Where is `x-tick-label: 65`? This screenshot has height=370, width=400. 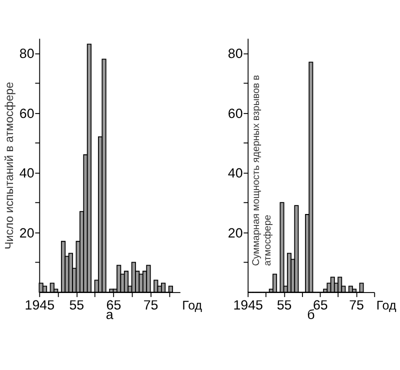 x-tick-label: 65 is located at coordinates (320, 305).